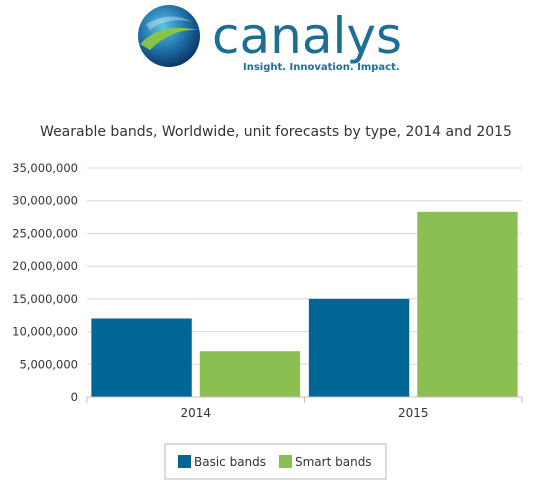 This screenshot has width=542, height=487. Describe the element at coordinates (141, 357) in the screenshot. I see `bar-basic-bands-2014` at that location.